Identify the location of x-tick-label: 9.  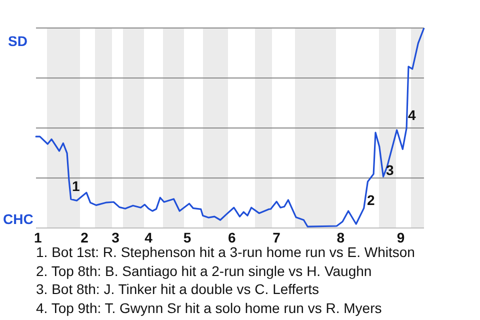
(400, 237).